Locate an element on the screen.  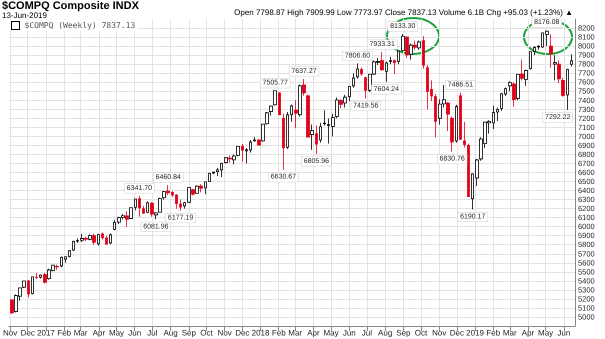
x-tick-label: Aug is located at coordinates (385, 333).